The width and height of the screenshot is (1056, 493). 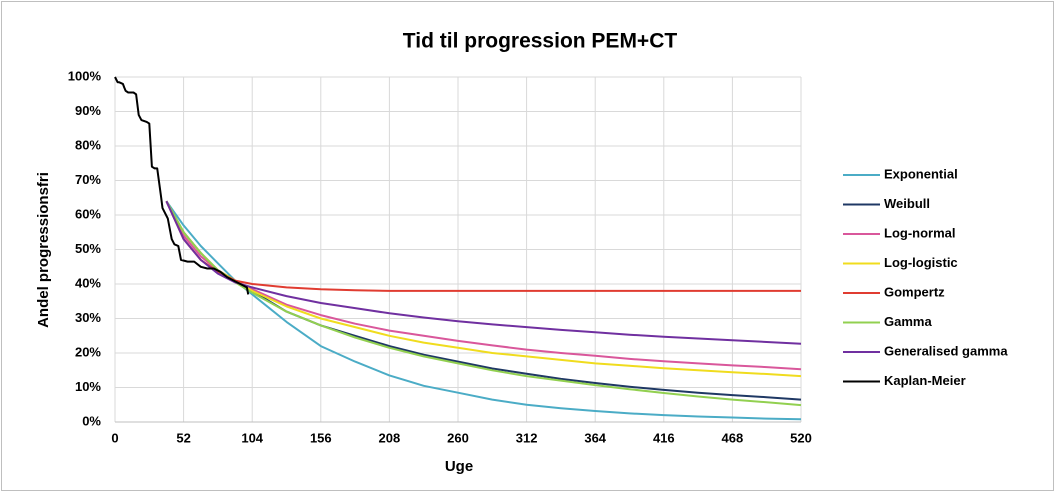 I want to click on legend-label: Exponential, so click(x=921, y=173).